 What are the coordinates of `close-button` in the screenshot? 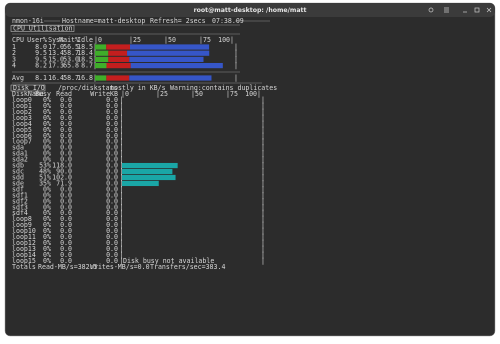 It's located at (489, 10).